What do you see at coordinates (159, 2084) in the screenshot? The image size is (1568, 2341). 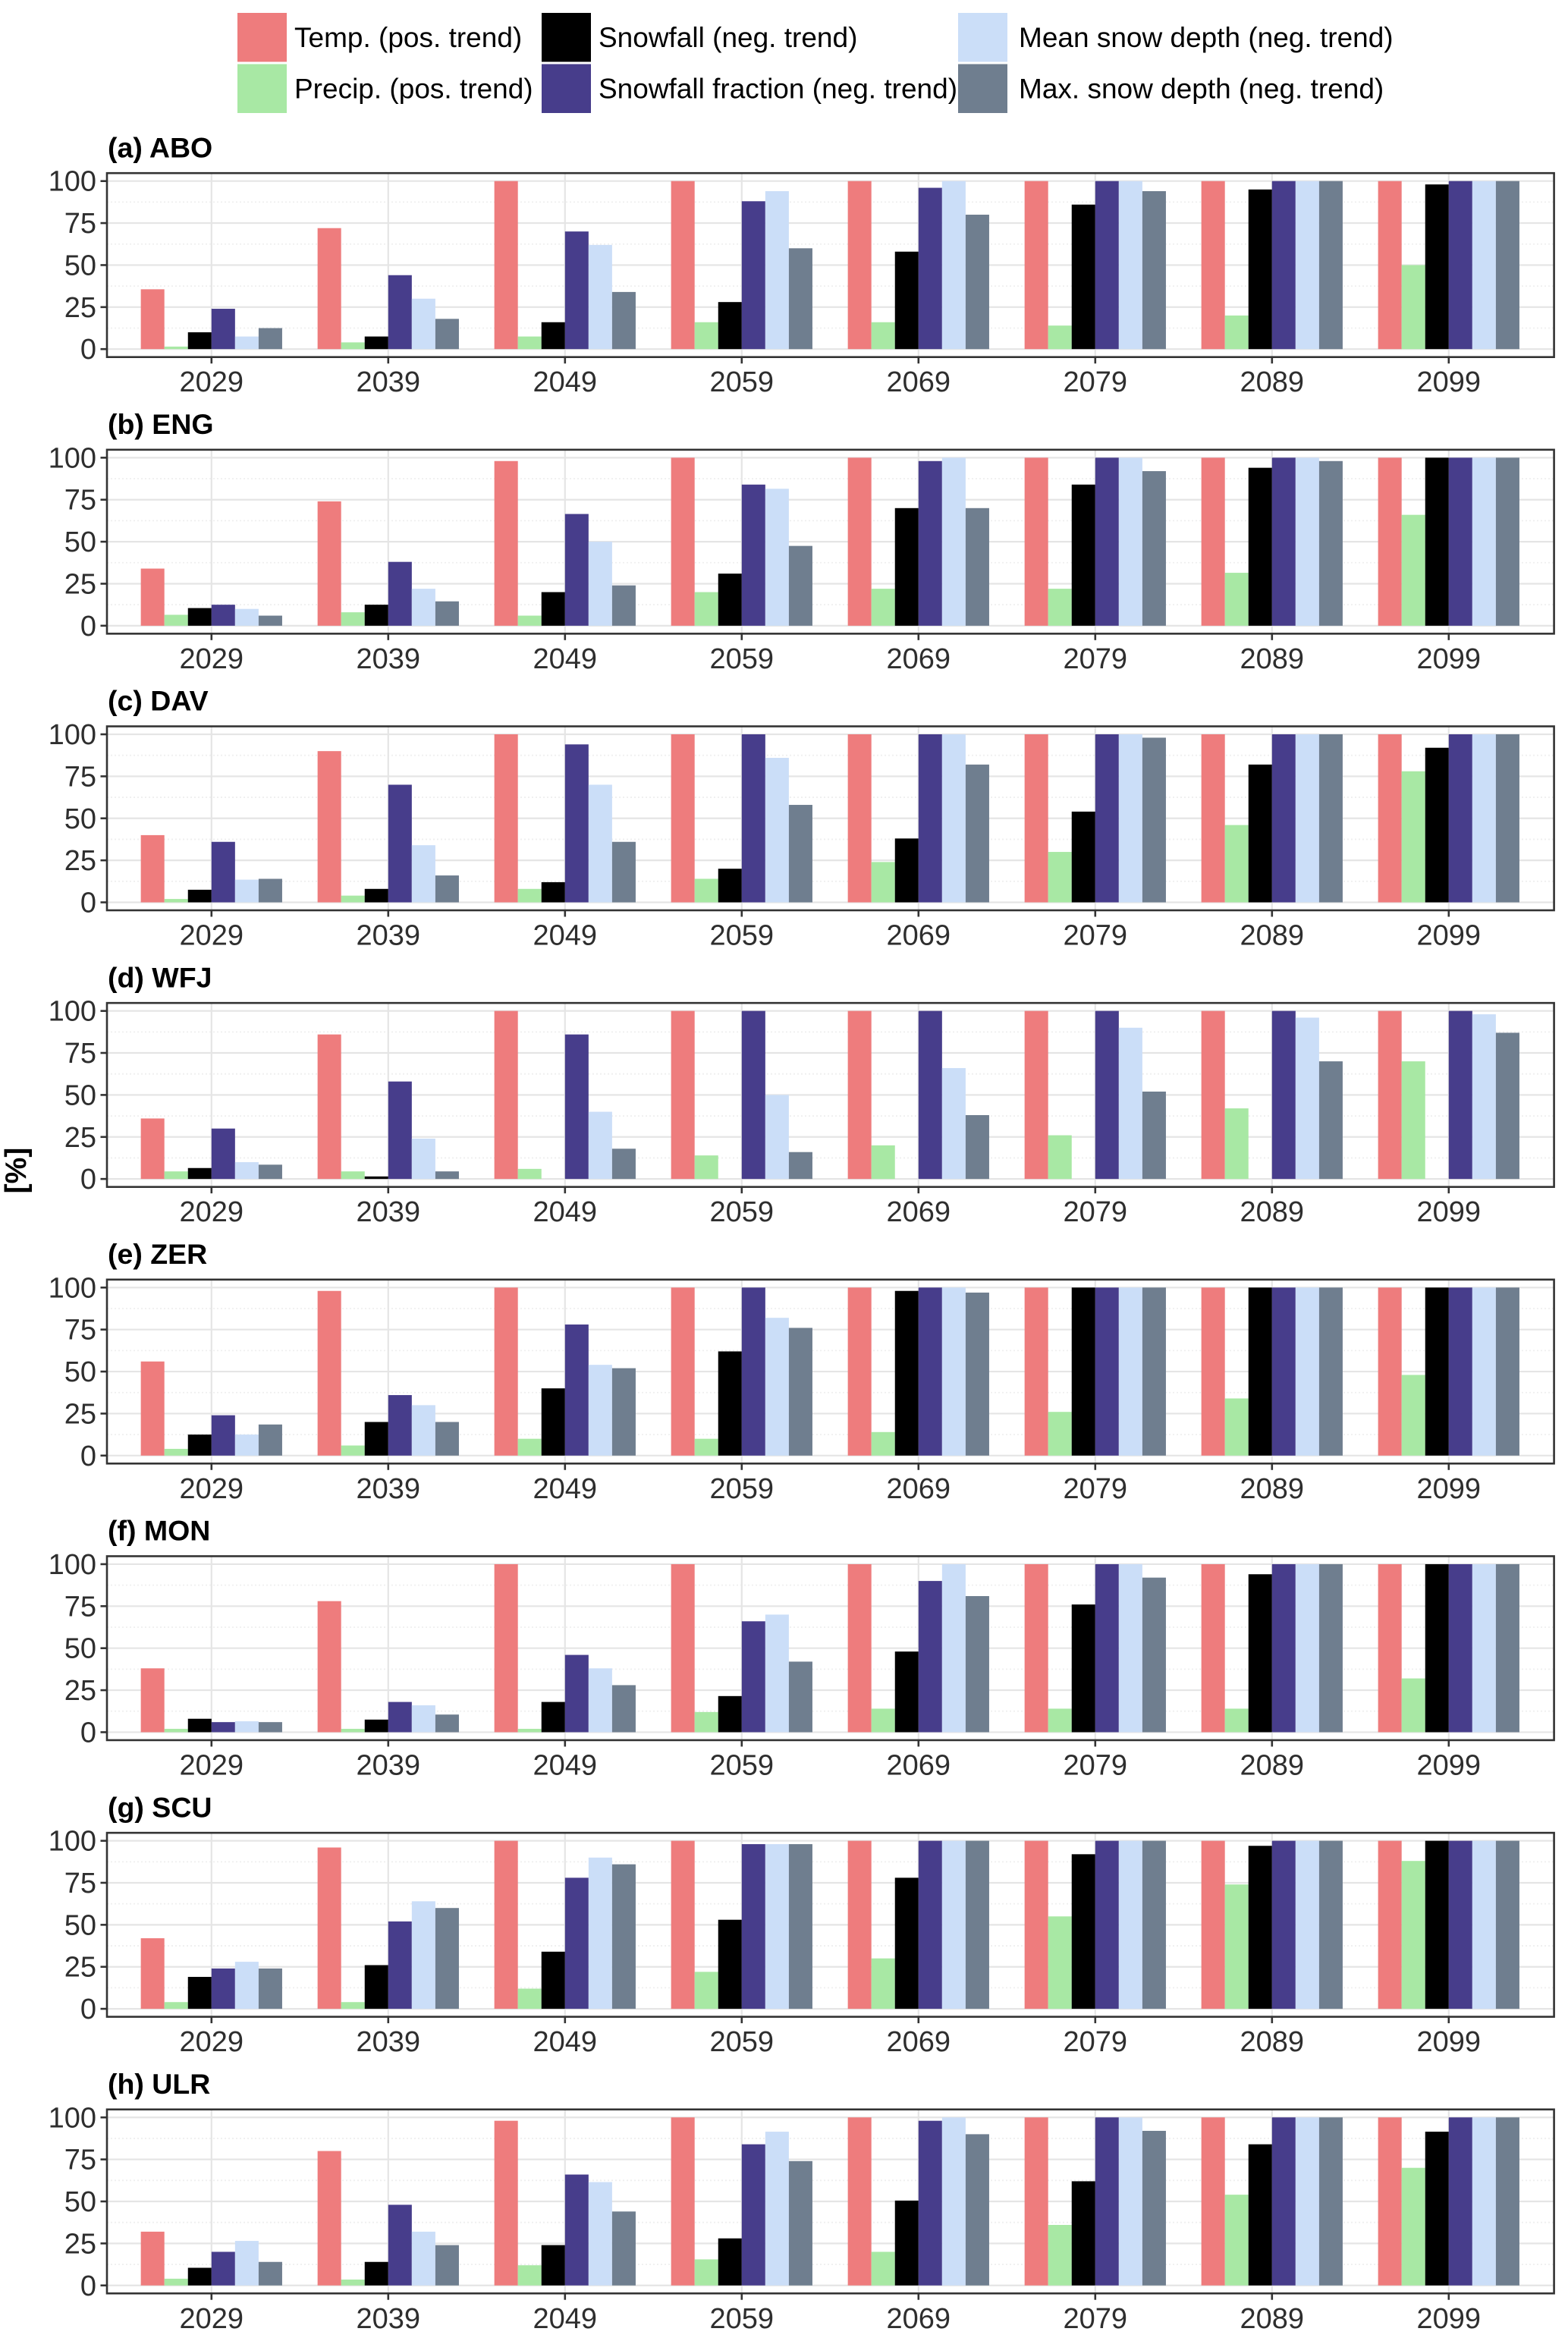 I see `svg-text: (h) ULR` at bounding box center [159, 2084].